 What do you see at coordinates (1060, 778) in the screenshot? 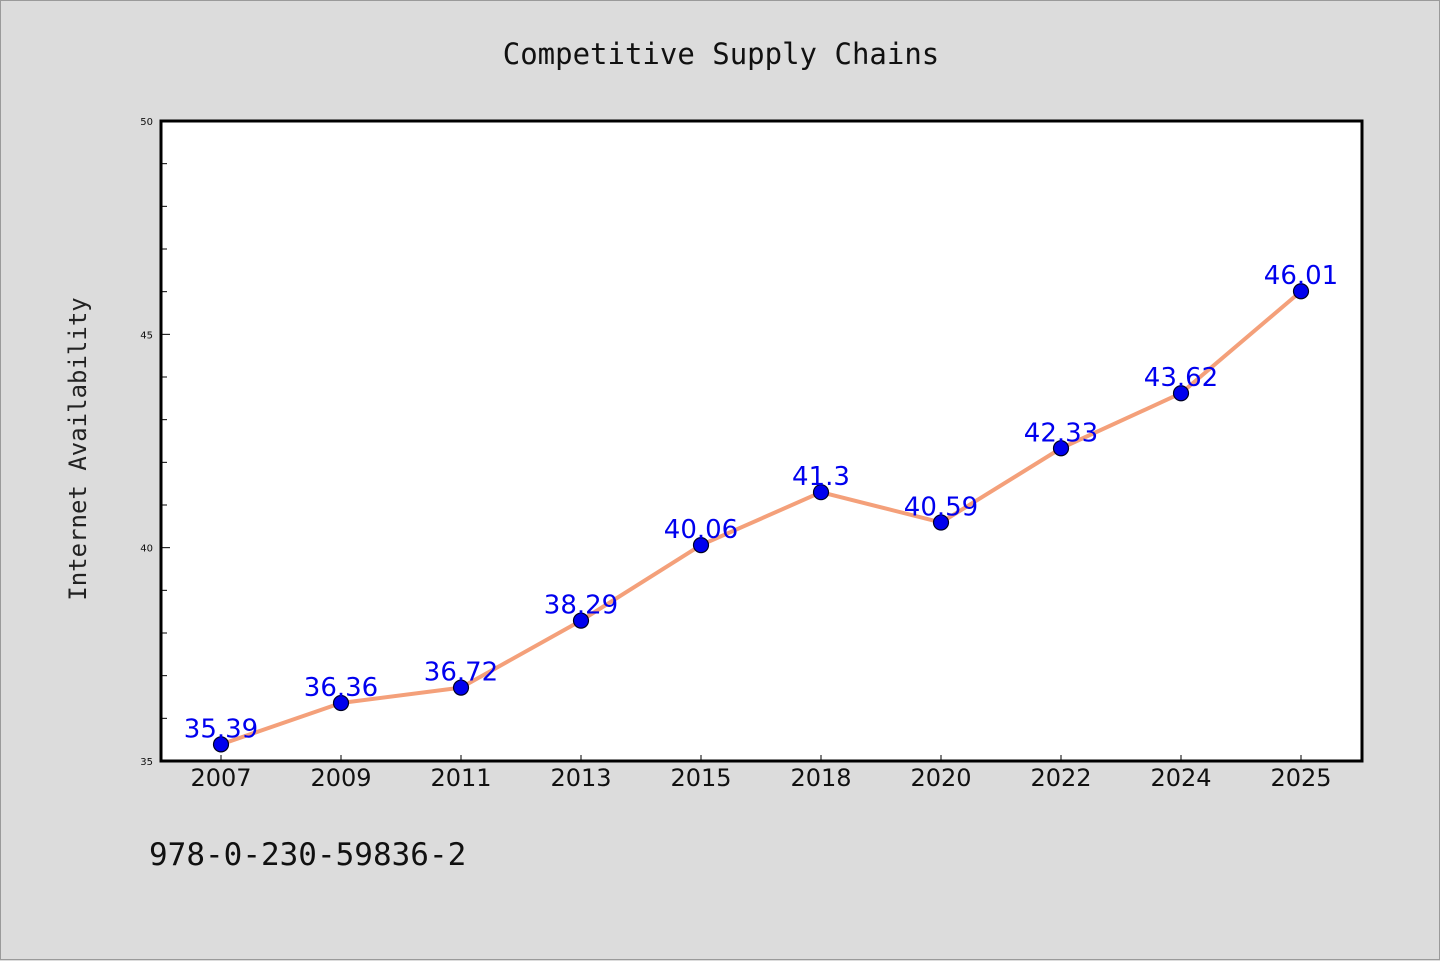
I see `x-tick-label: 2022` at bounding box center [1060, 778].